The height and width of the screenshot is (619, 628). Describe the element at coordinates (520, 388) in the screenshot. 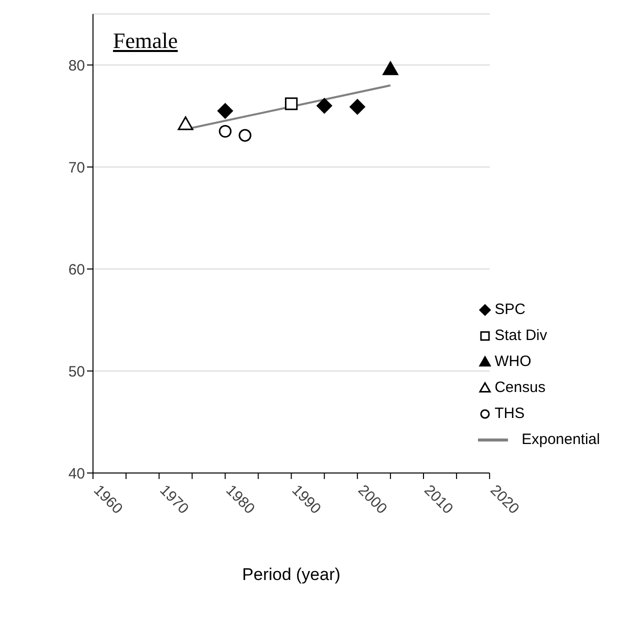

I see `legend-label: Census` at that location.